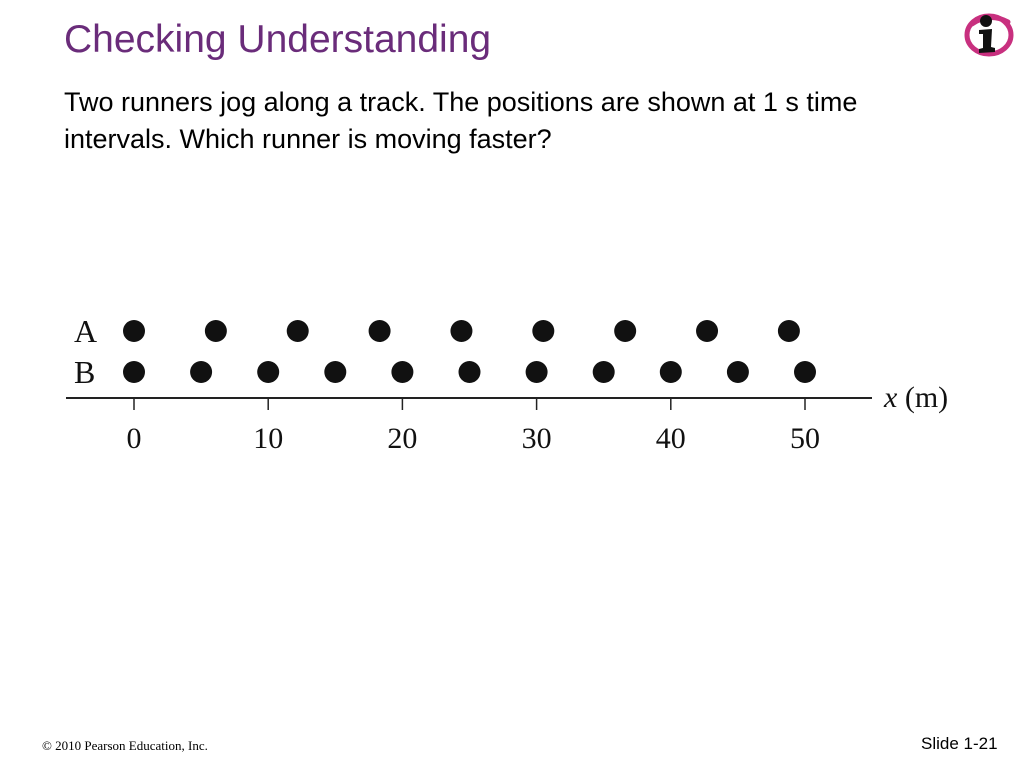 This screenshot has height=768, width=1024. Describe the element at coordinates (989, 34) in the screenshot. I see `info-i-logo-icon` at that location.